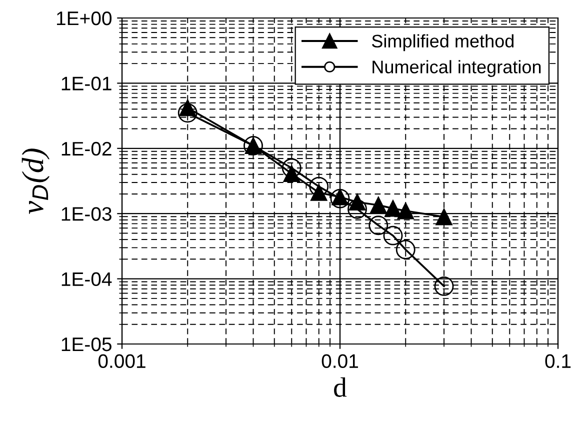 The width and height of the screenshot is (576, 423). I want to click on x-tick-label: 0.1, so click(558, 361).